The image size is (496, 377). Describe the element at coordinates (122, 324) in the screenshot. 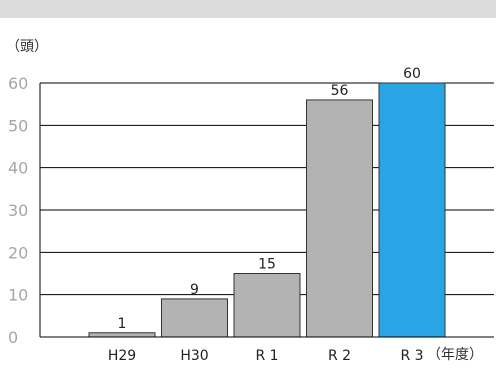

I see `bar-value-label: 1` at that location.